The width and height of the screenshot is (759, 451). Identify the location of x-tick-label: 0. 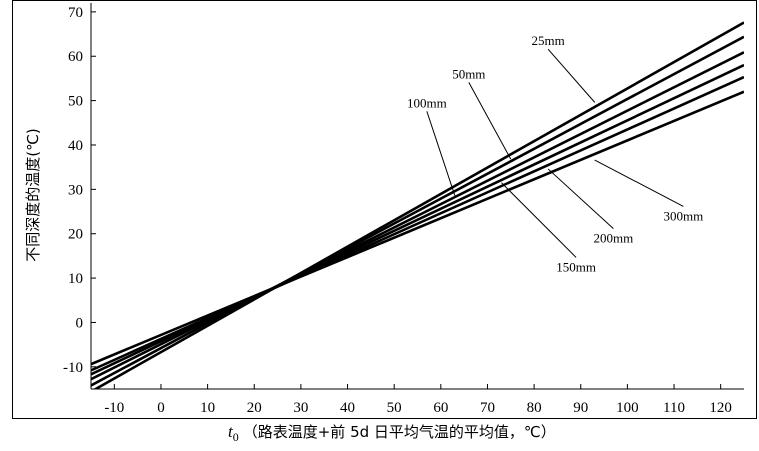
(161, 408).